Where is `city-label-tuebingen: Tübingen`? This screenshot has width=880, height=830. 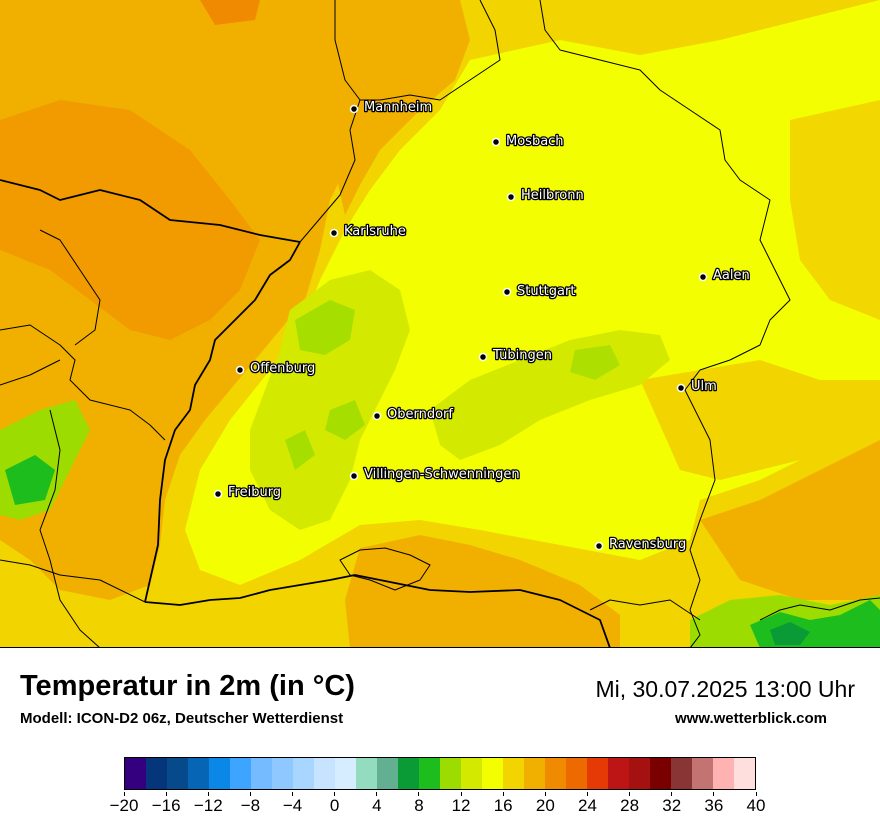 city-label-tuebingen: Tübingen is located at coordinates (522, 355).